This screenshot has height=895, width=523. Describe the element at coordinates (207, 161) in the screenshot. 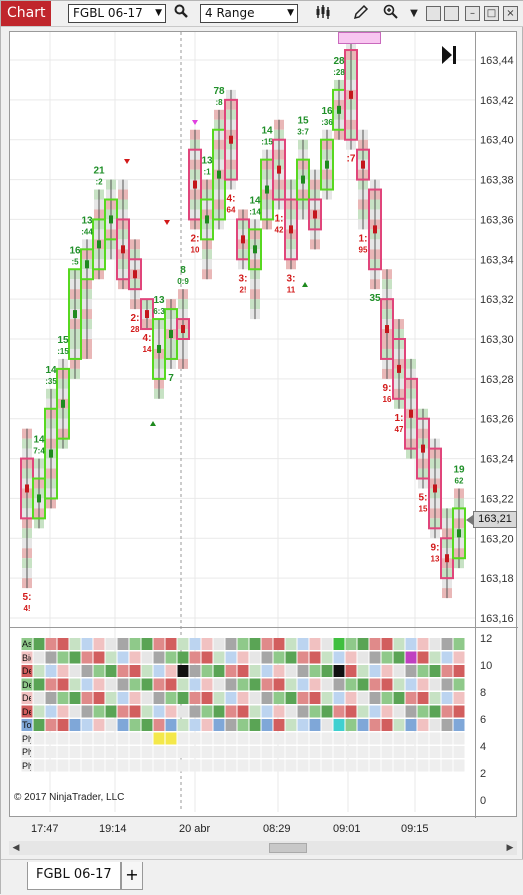

I see `bar-delta-label: 13` at that location.